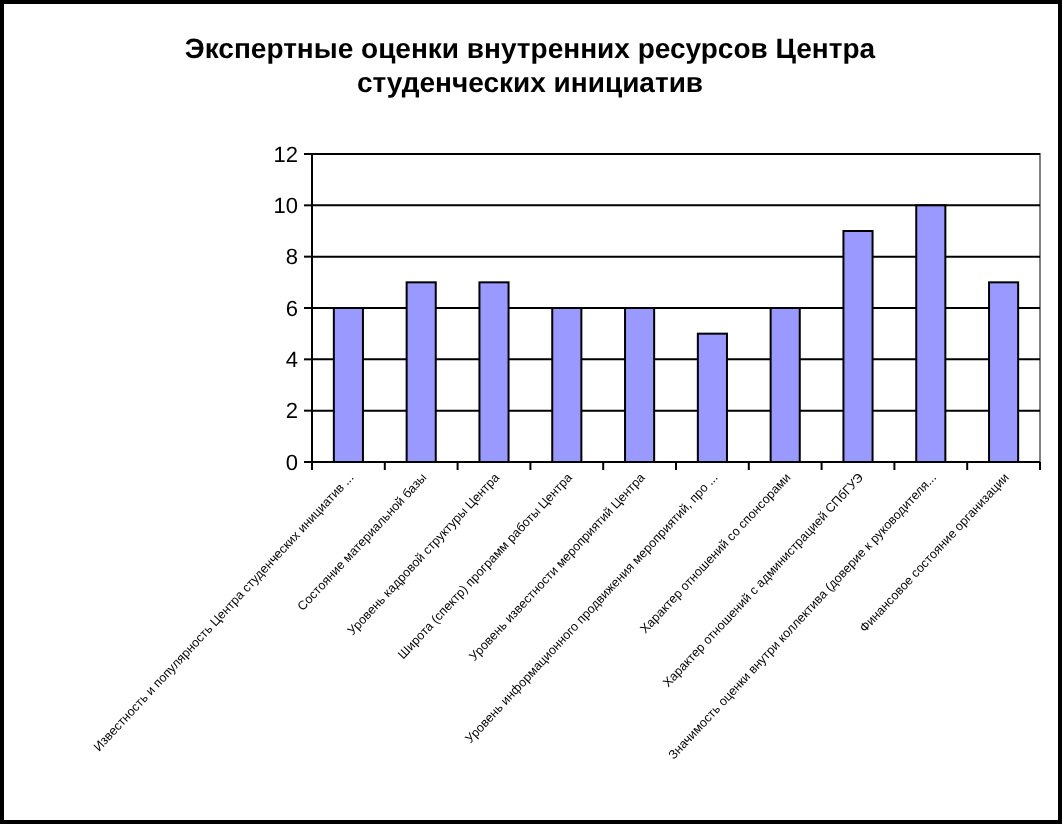 Image resolution: width=1062 pixels, height=824 pixels. What do you see at coordinates (530, 65) in the screenshot?
I see `chart-title: Экспертные оценки внутренних ресурсов Центра студенческих инициатив` at bounding box center [530, 65].